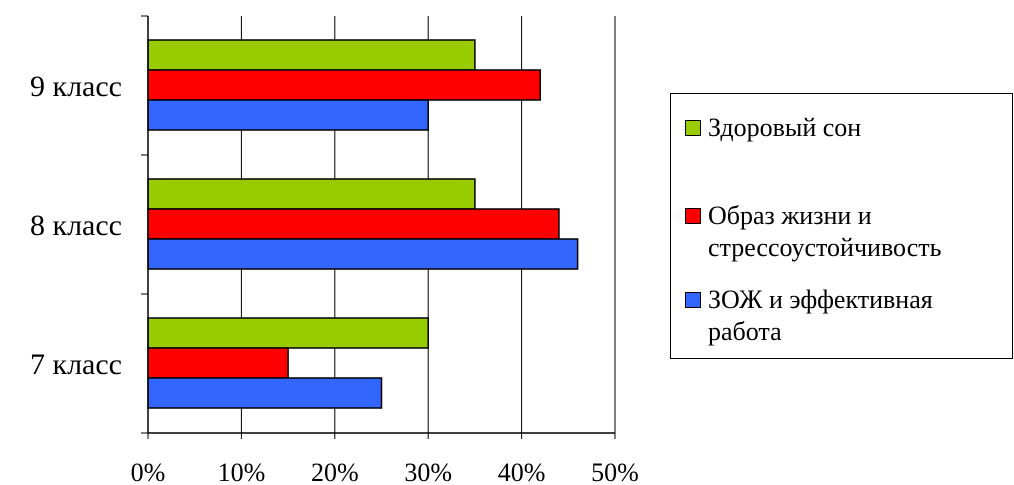 Image resolution: width=1014 pixels, height=485 pixels. I want to click on x-tick-label: 50%, so click(615, 471).